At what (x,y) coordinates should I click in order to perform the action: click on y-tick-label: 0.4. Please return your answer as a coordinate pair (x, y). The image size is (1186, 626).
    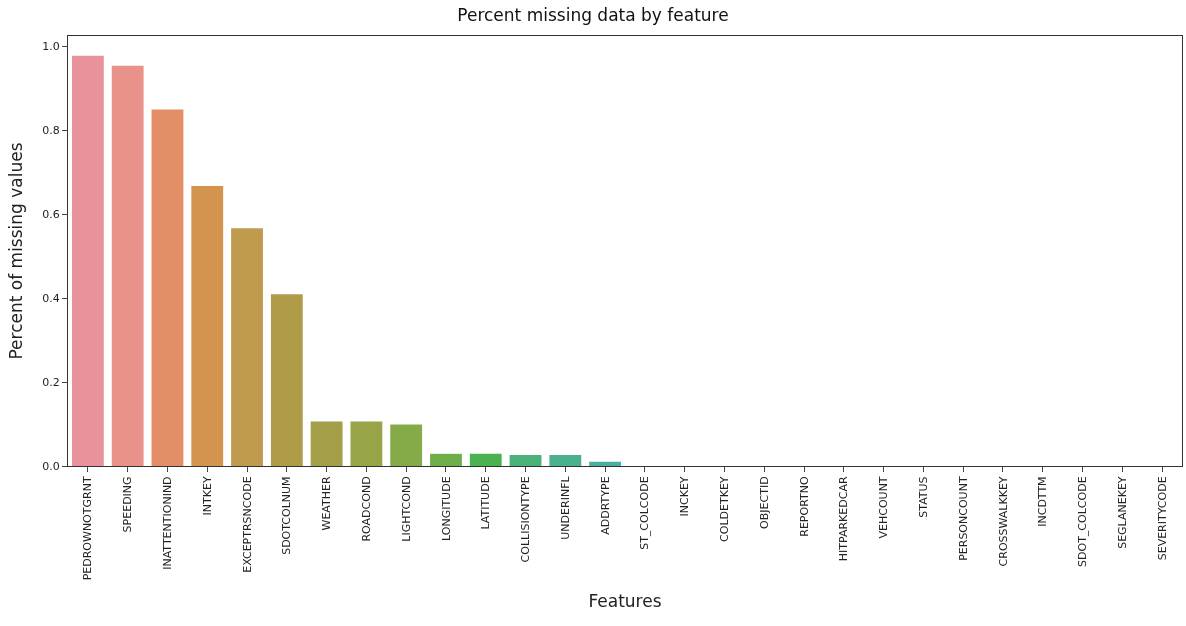
    Looking at the image, I should click on (51, 298).